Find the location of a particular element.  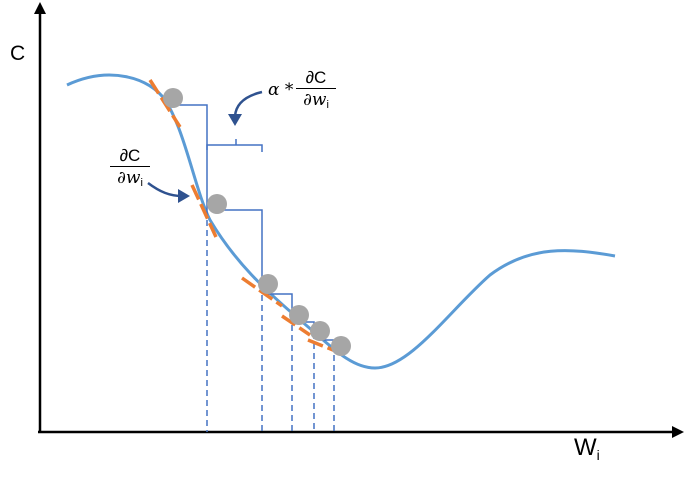

step-fraction: ∂C ∂wi is located at coordinates (316, 91).